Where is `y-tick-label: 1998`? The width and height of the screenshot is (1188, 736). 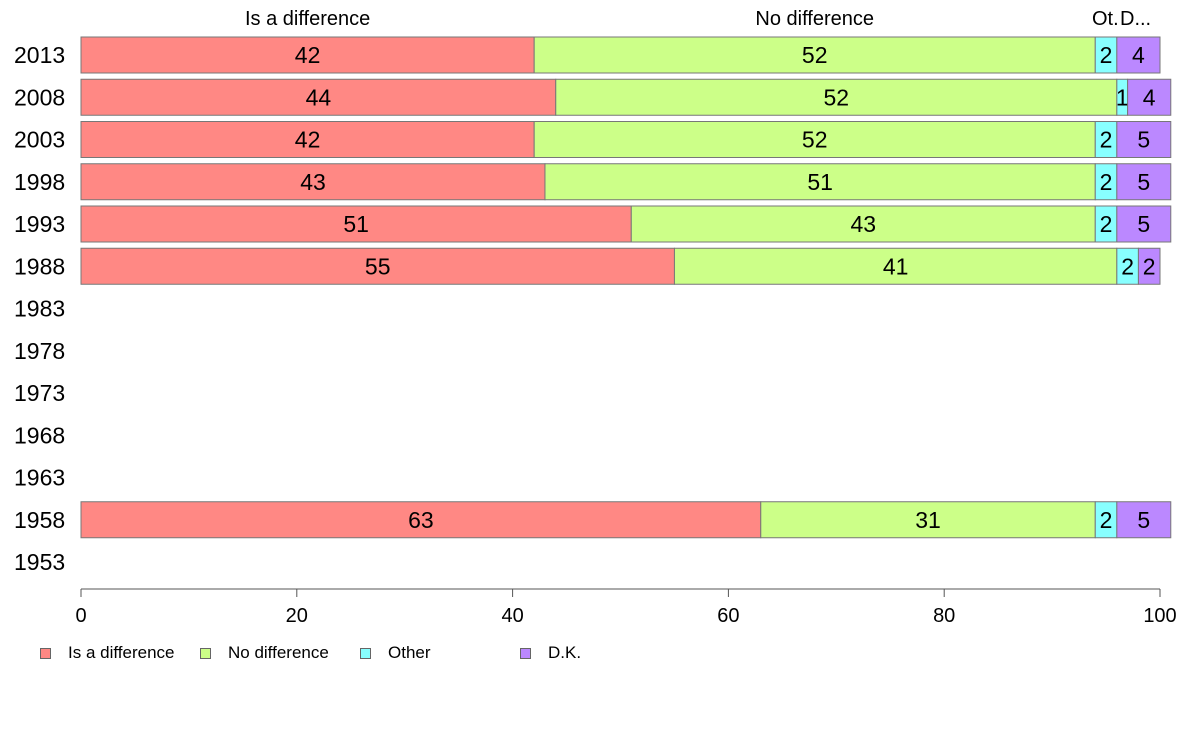
y-tick-label: 1998 is located at coordinates (39, 182).